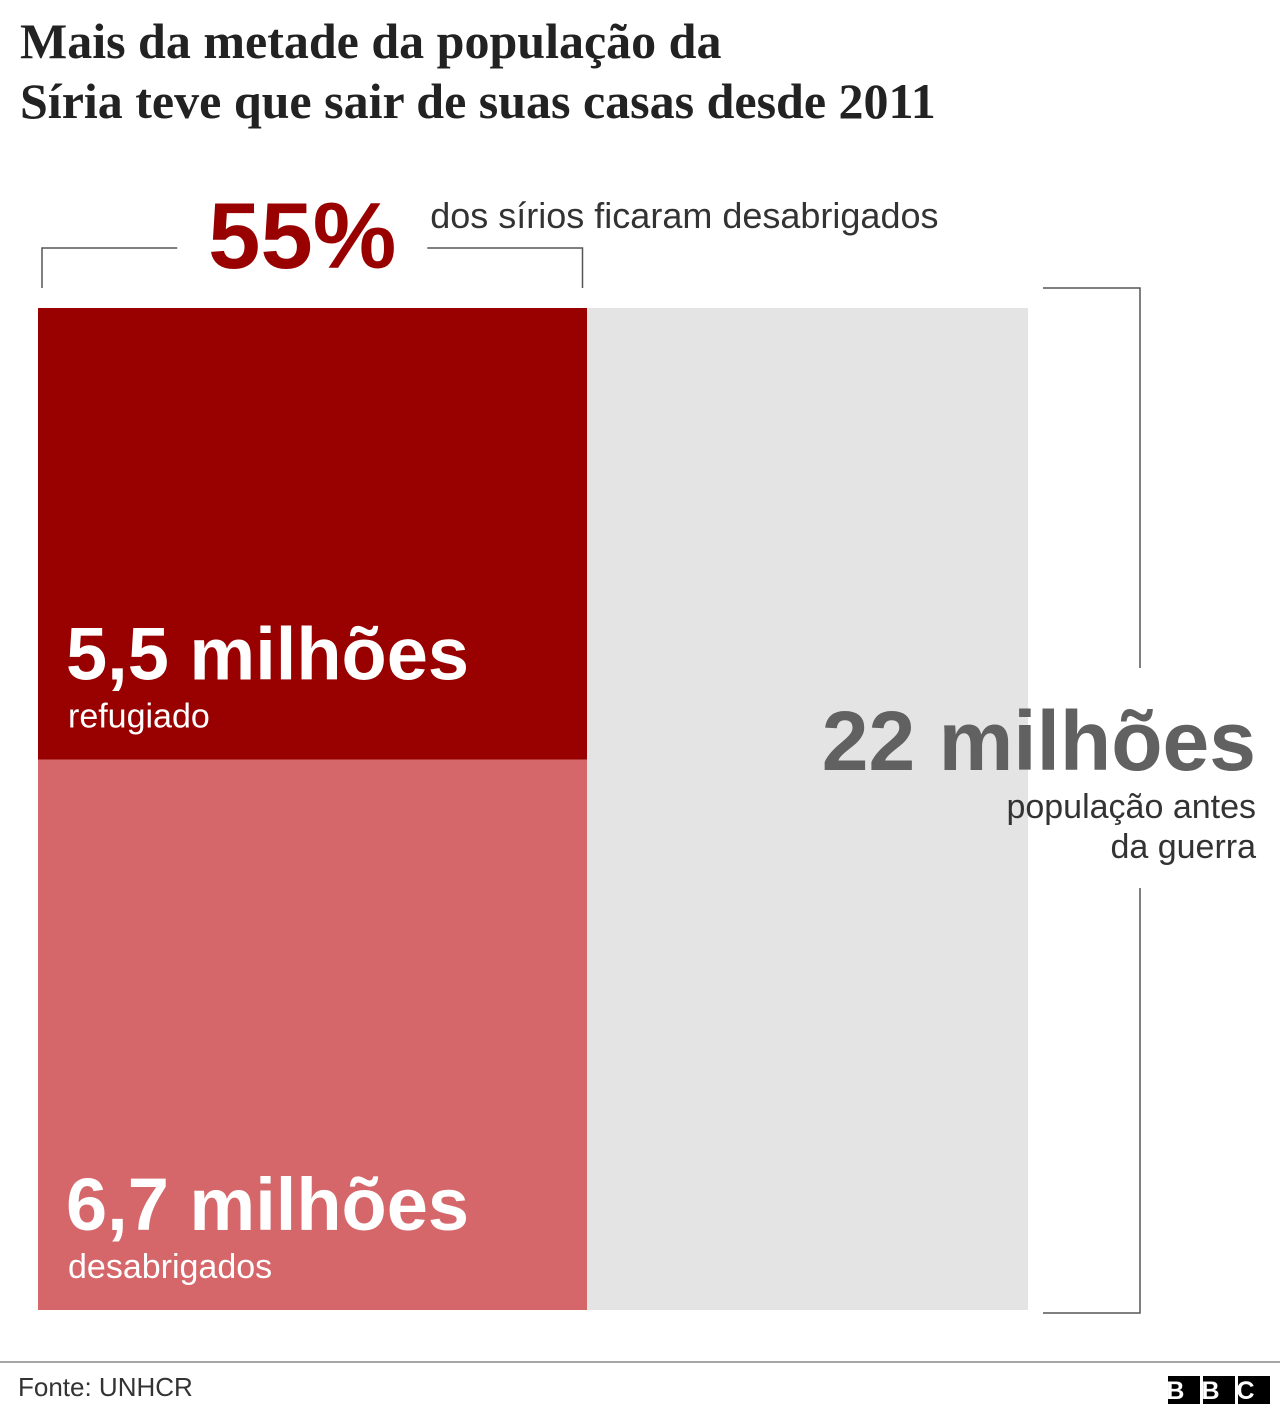 This screenshot has width=1280, height=1412. Describe the element at coordinates (267, 1204) in the screenshot. I see `value-label: 6,7 milhões` at that location.